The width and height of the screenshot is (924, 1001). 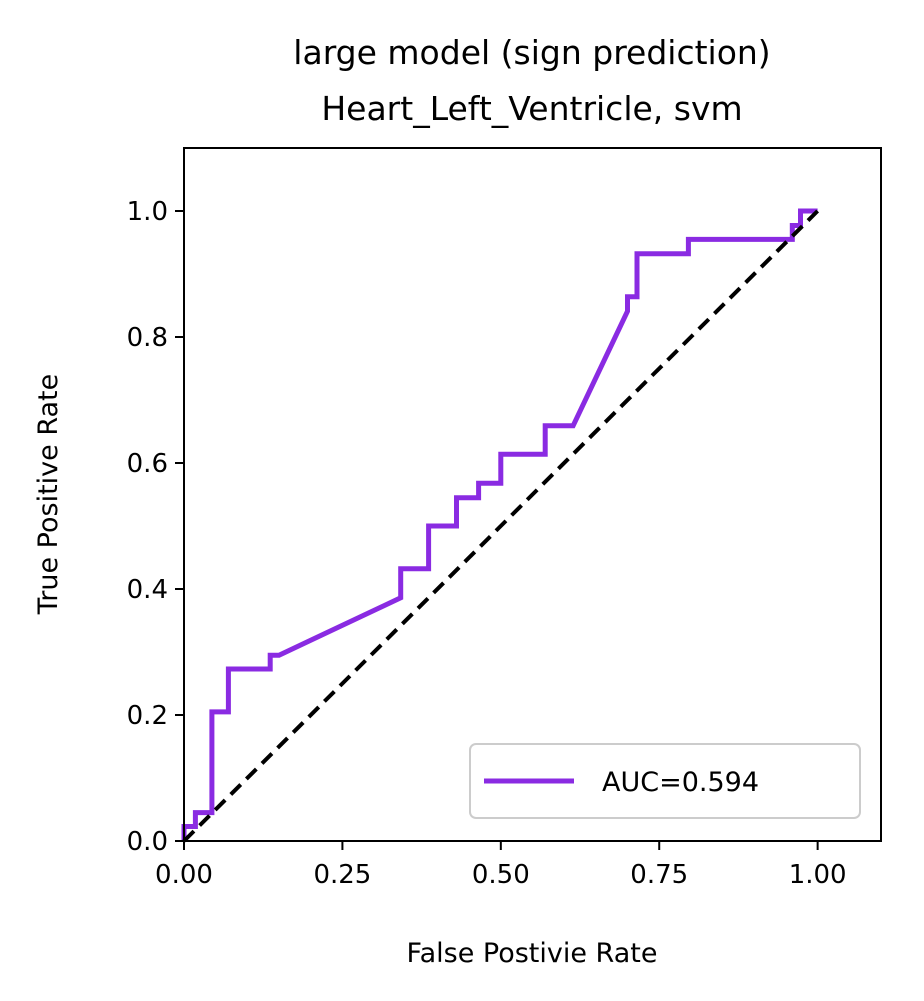 What do you see at coordinates (147, 716) in the screenshot?
I see `y-tick-label: 0.2` at bounding box center [147, 716].